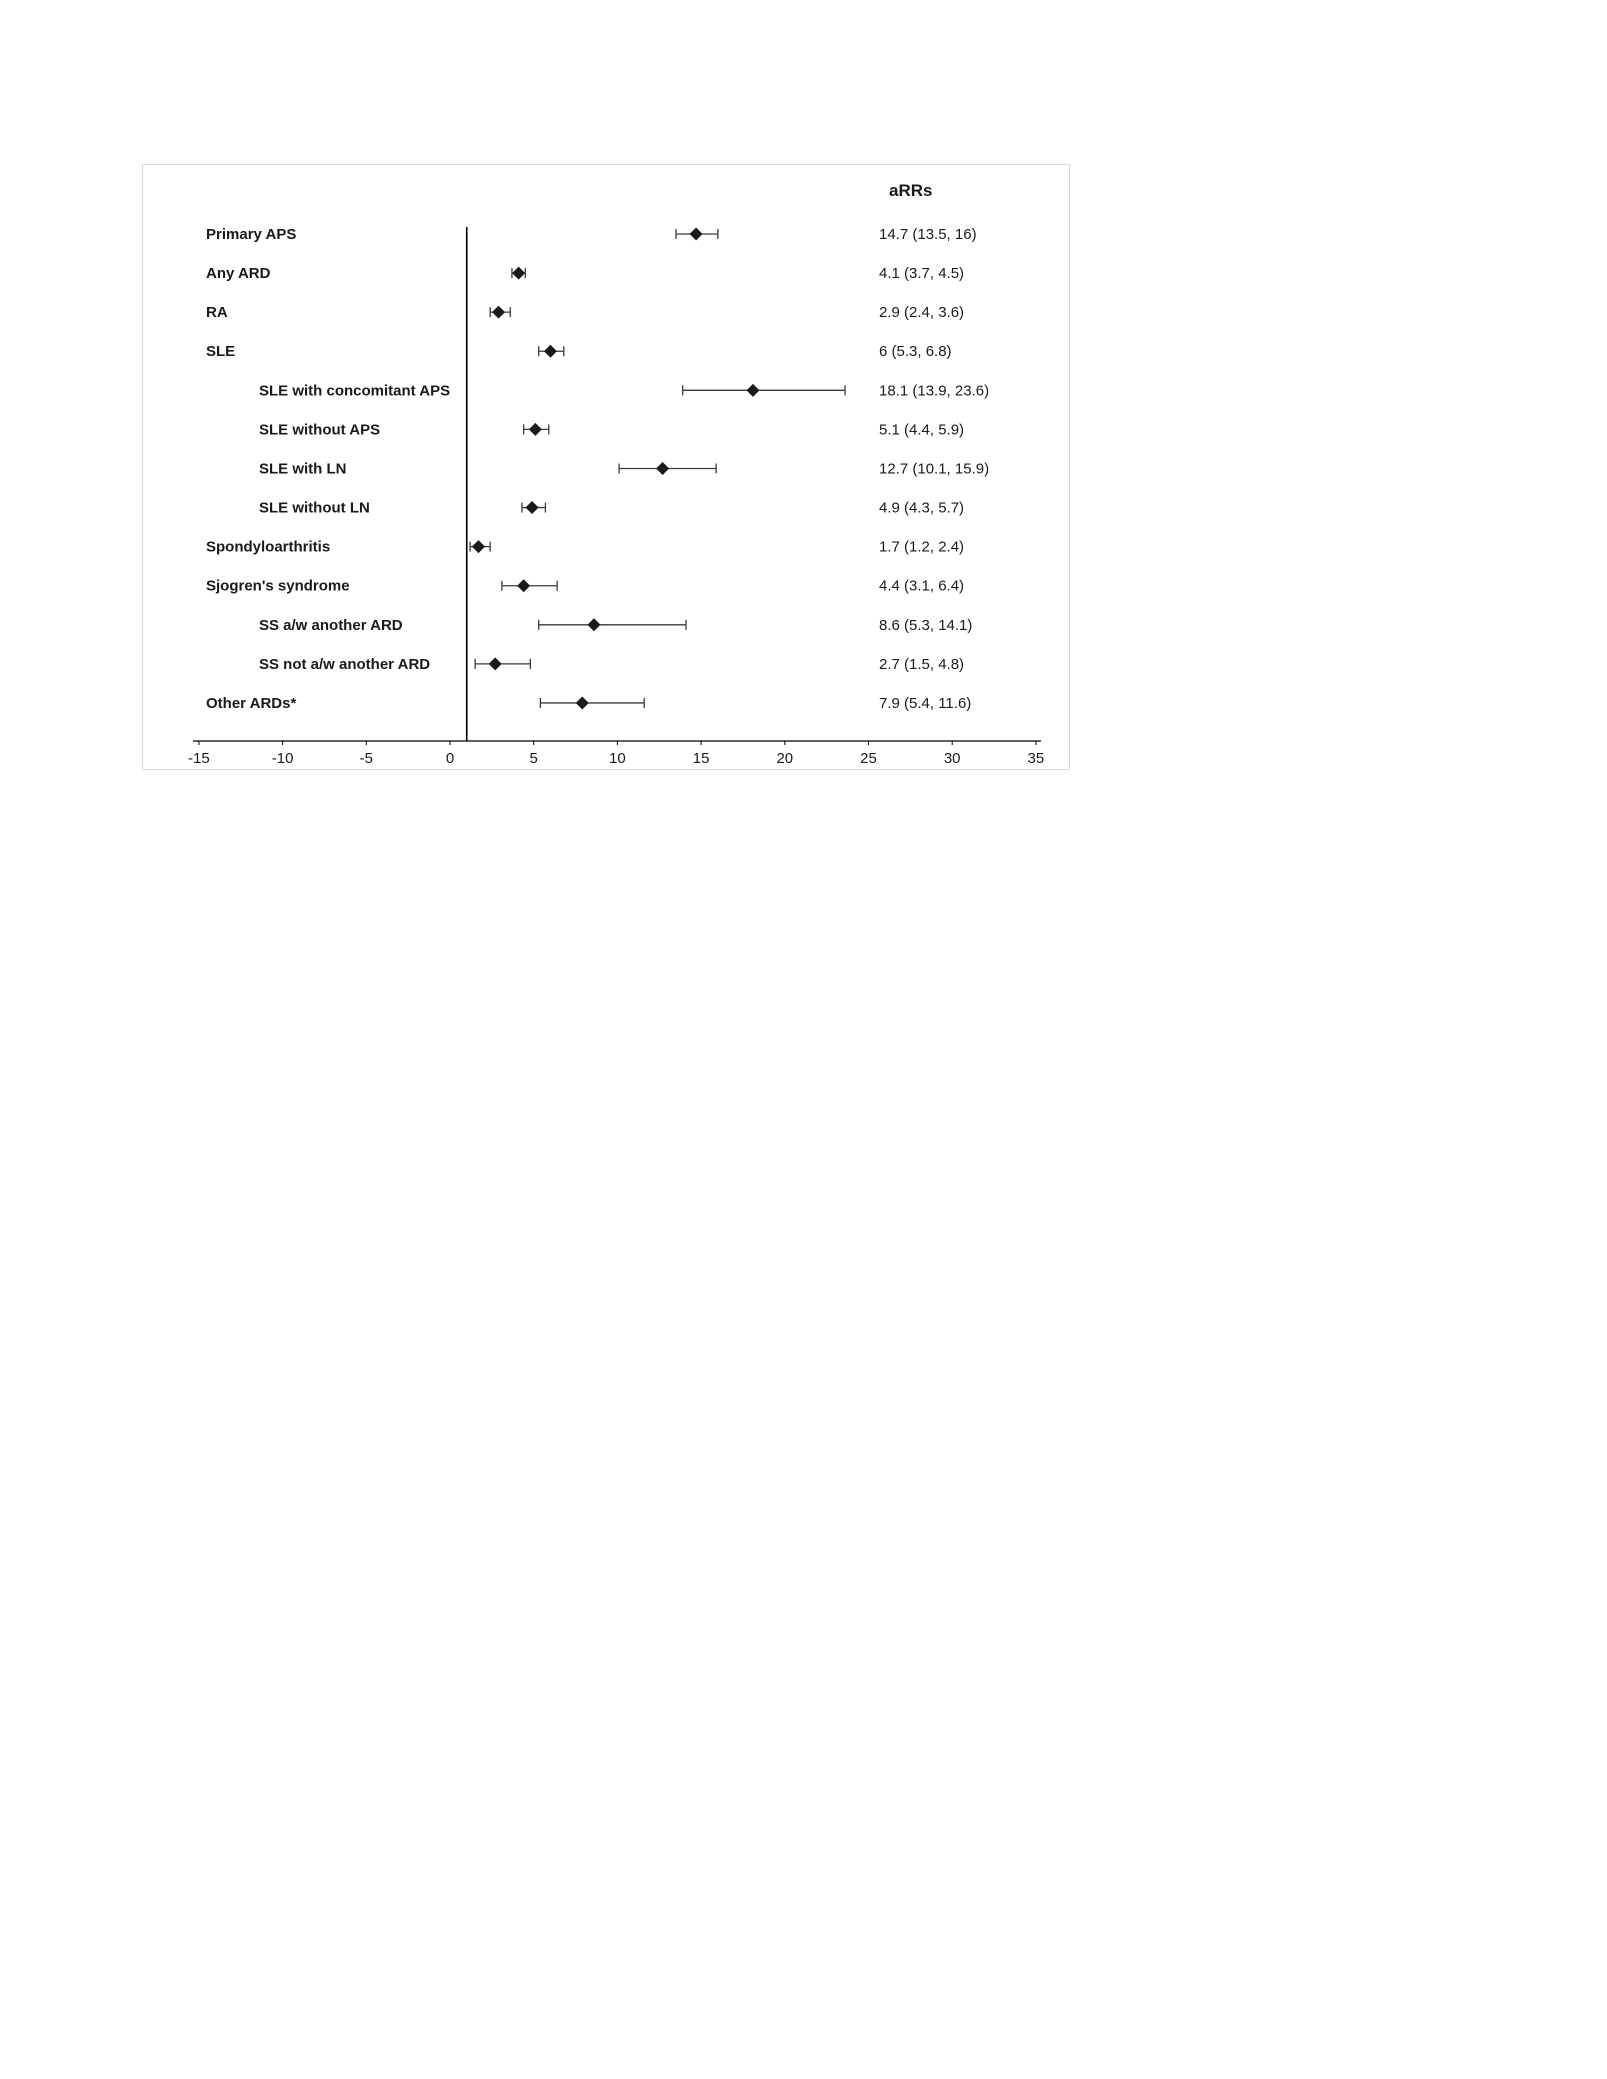 This screenshot has height=2079, width=1607. What do you see at coordinates (611, 508) in the screenshot?
I see `forest-row: SLE without LN 4.9 (4.3, 5.7)` at bounding box center [611, 508].